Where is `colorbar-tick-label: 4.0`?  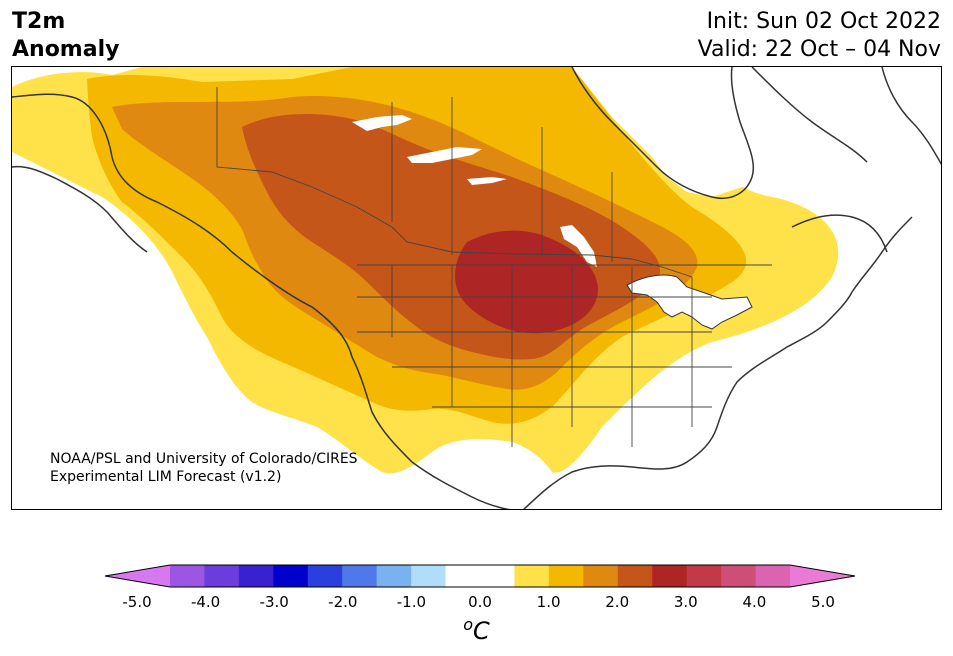 colorbar-tick-label: 4.0 is located at coordinates (754, 602).